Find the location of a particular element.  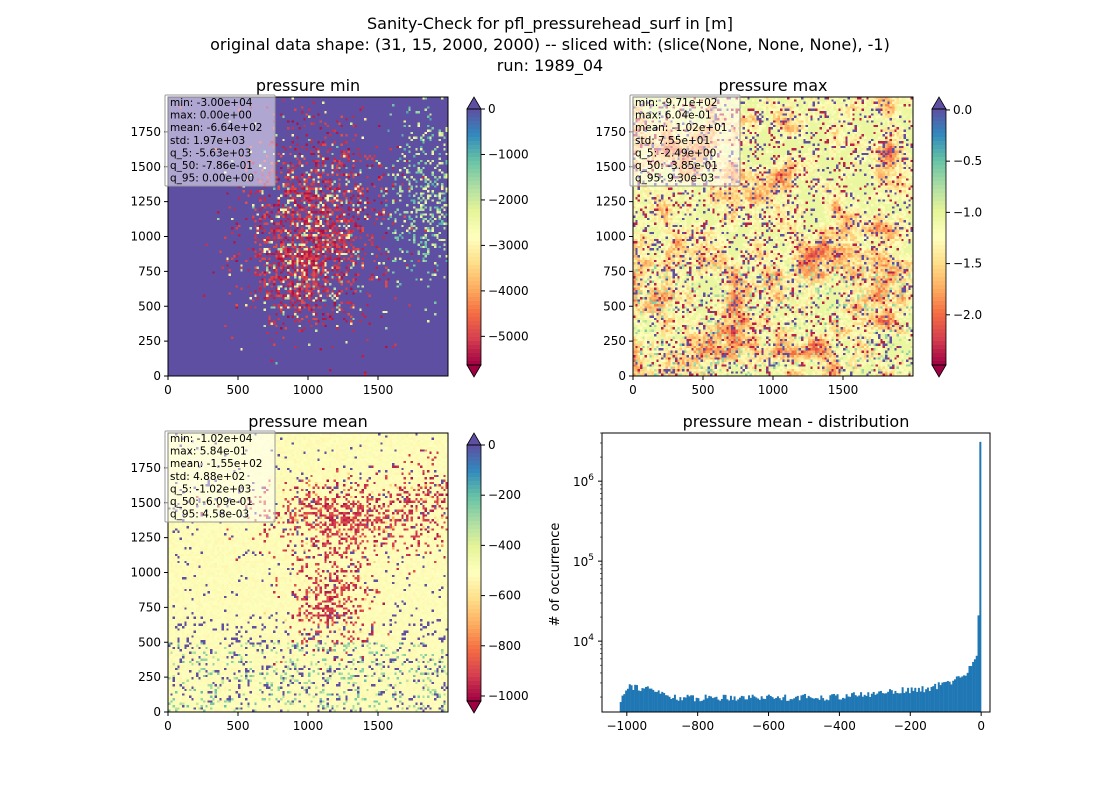

panel-0-colorbar-extend-top is located at coordinates (474, 103).